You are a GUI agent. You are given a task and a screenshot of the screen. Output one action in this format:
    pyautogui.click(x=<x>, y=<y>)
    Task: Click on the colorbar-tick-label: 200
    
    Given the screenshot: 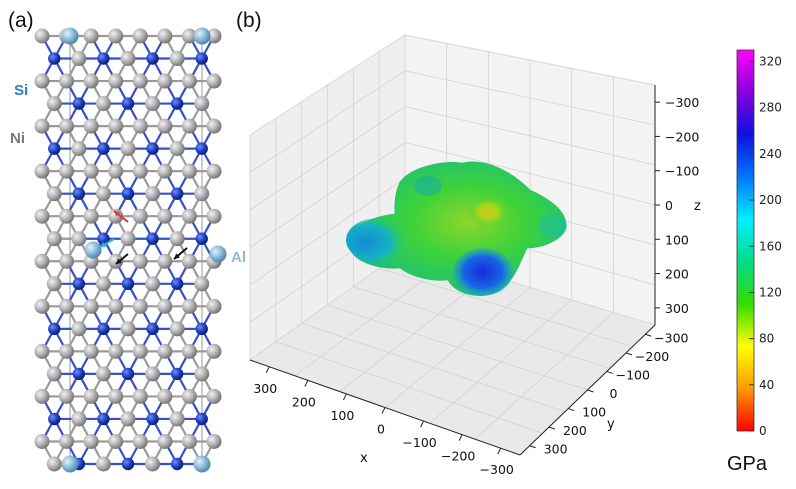 What is the action you would take?
    pyautogui.click(x=770, y=200)
    